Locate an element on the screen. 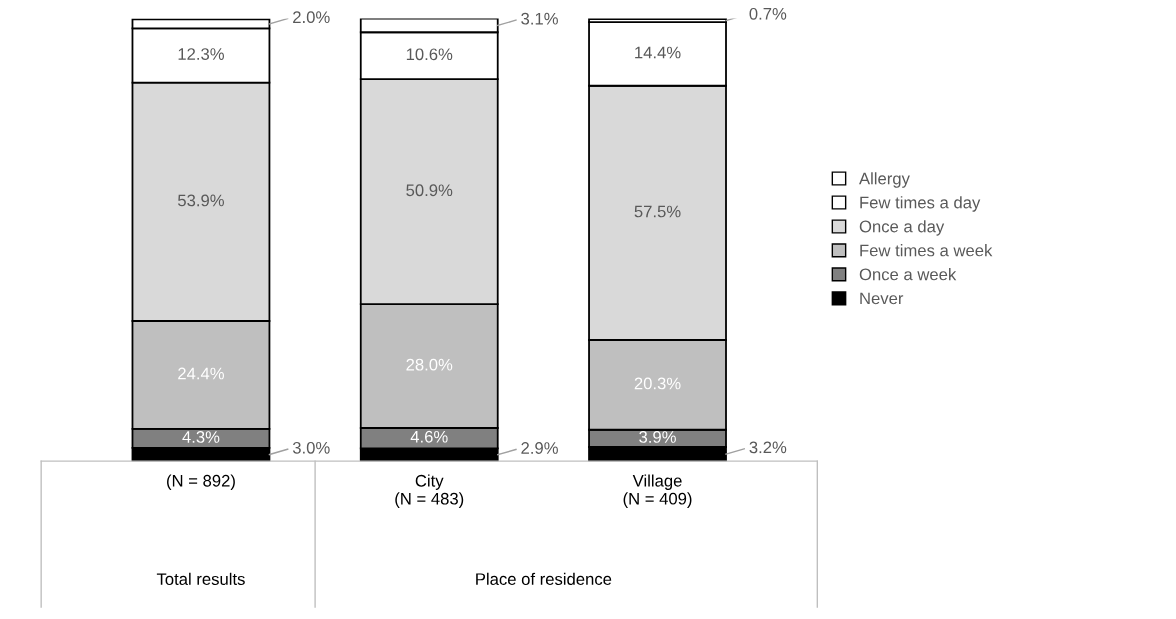  legend-label: Once a day is located at coordinates (902, 228).